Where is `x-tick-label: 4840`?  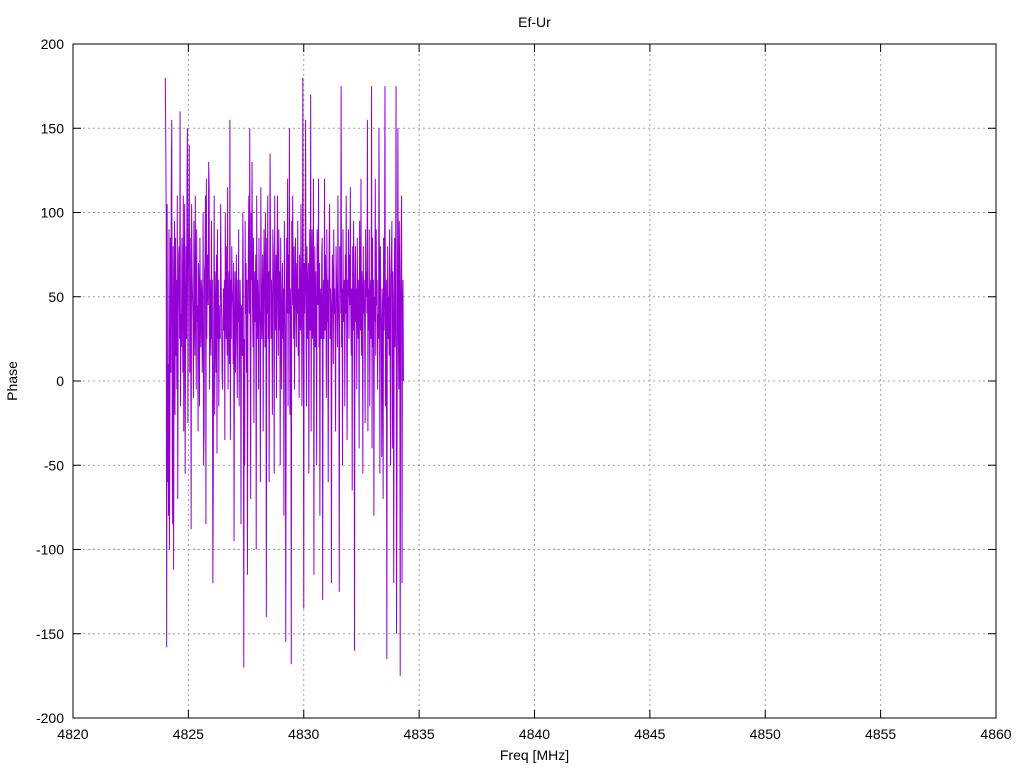
x-tick-label: 4840 is located at coordinates (534, 734).